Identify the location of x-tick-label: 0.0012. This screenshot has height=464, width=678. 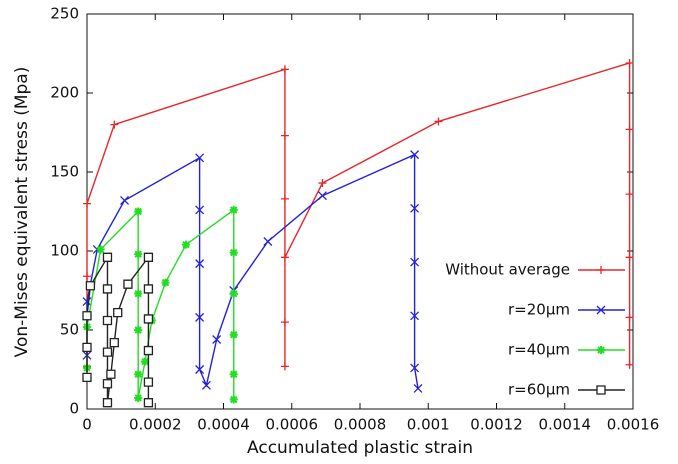
(496, 425).